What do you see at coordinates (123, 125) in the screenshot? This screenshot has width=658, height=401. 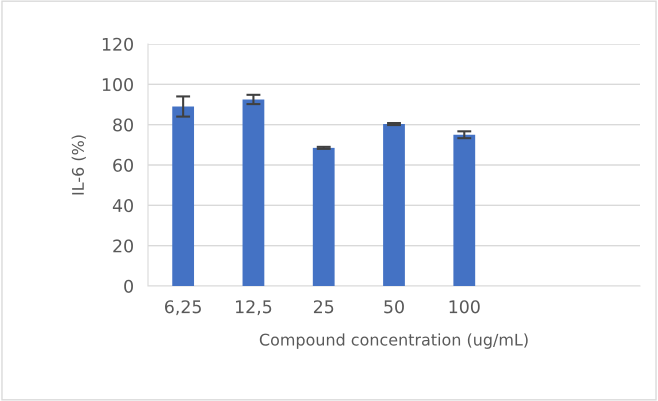 I see `y-tick-label: 80` at bounding box center [123, 125].